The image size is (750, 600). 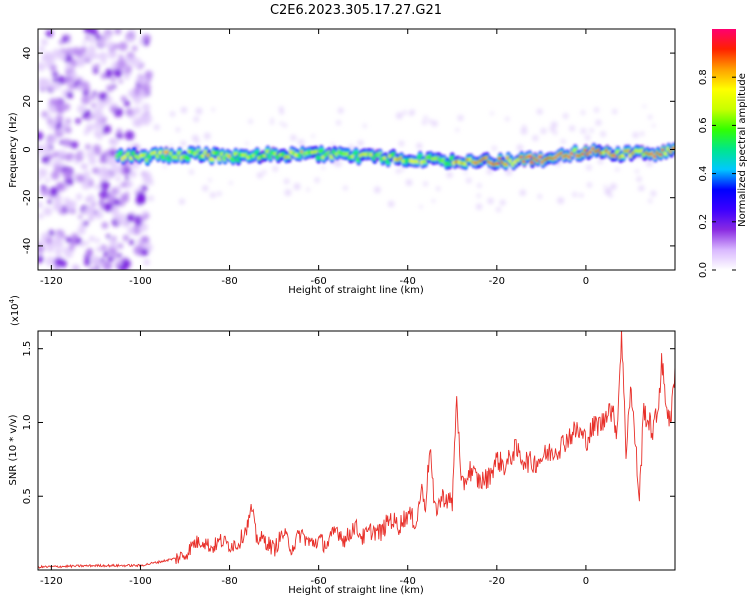 I want to click on y-tick-label: 1.0, so click(x=27, y=423).